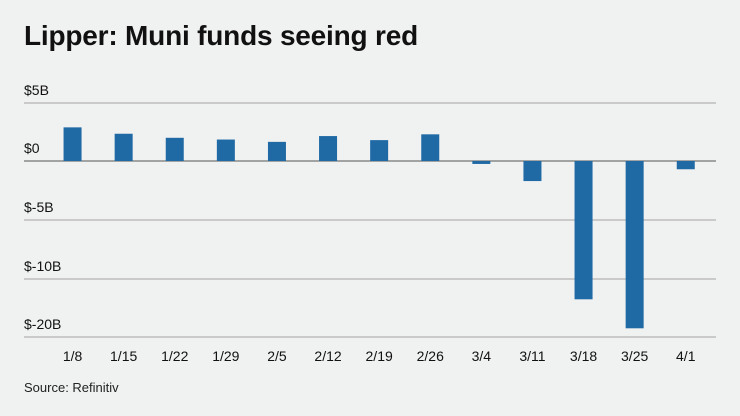 Image resolution: width=740 pixels, height=416 pixels. Describe the element at coordinates (123, 356) in the screenshot. I see `x-tick-label: 1/15` at that location.